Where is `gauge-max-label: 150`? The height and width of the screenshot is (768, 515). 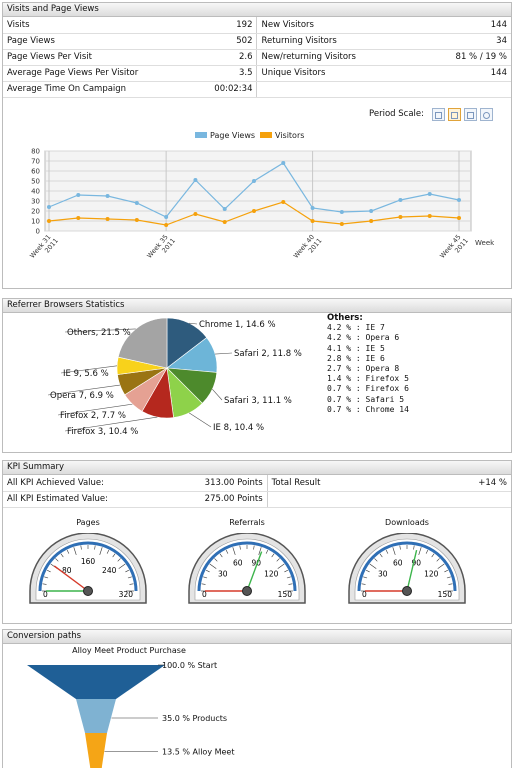 gauge-max-label: 150 is located at coordinates (445, 594).